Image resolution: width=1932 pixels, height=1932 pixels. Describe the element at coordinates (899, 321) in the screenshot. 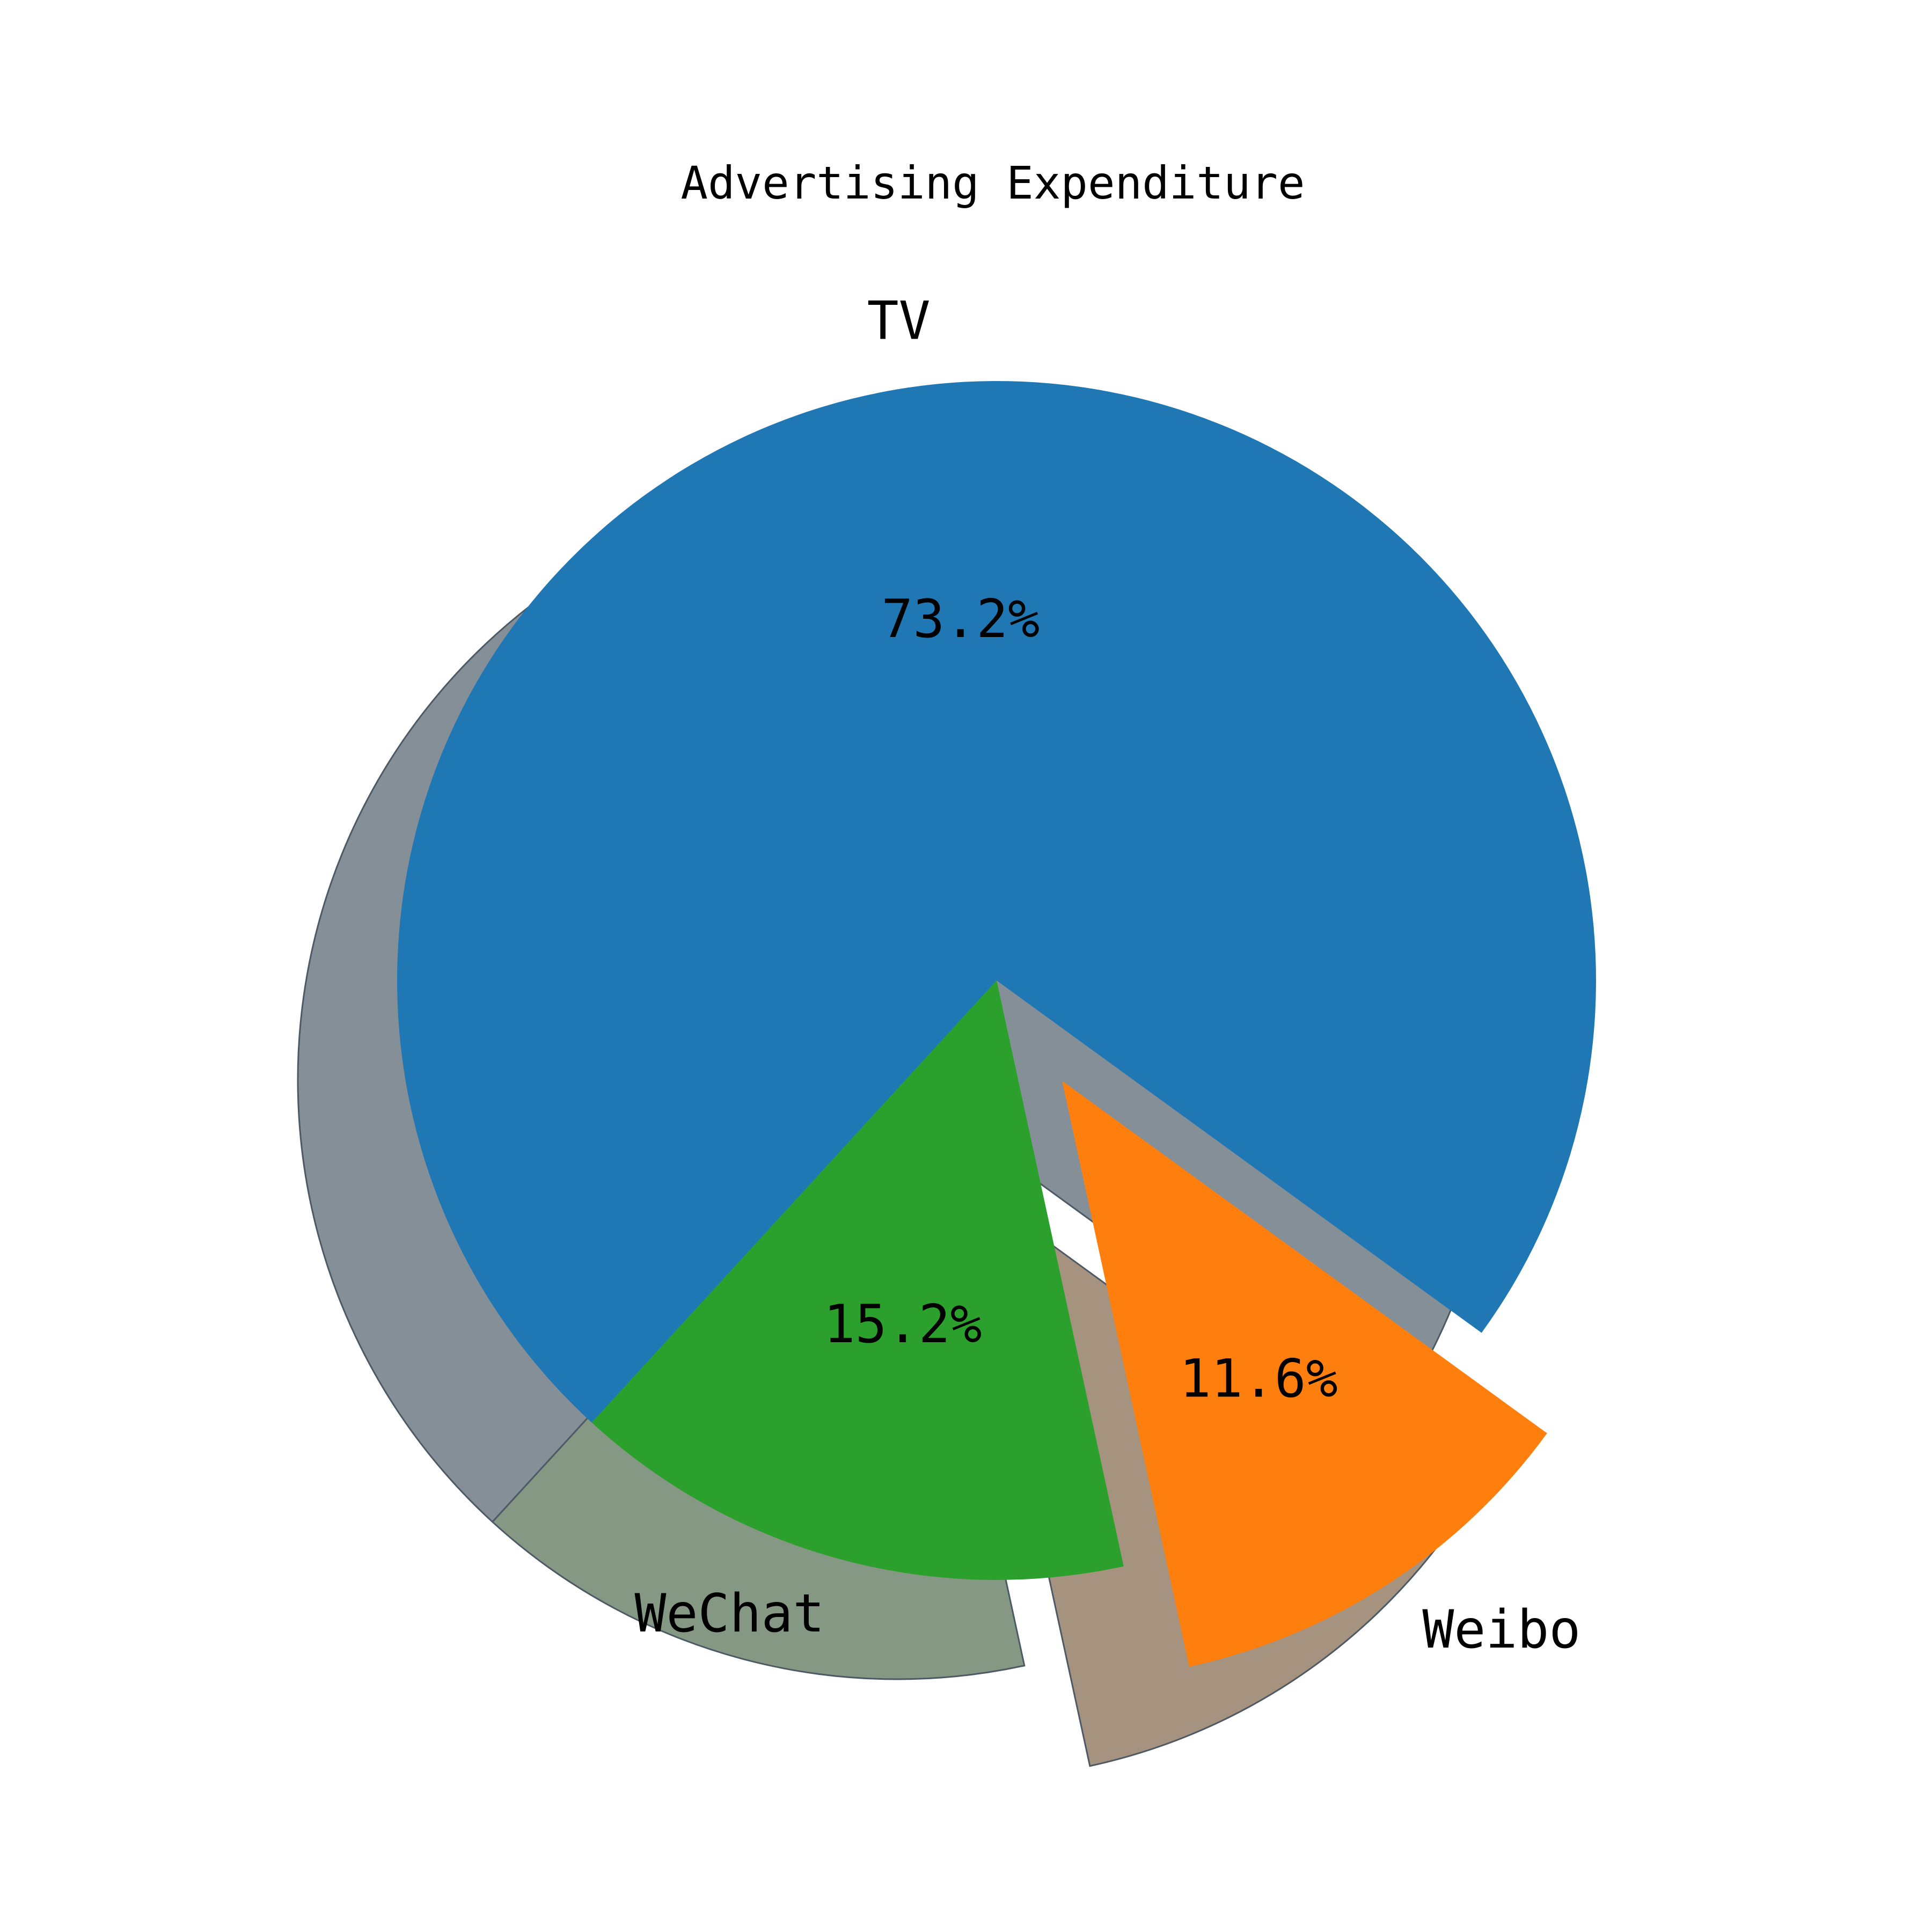

I see `slice-label-tv: TV` at that location.